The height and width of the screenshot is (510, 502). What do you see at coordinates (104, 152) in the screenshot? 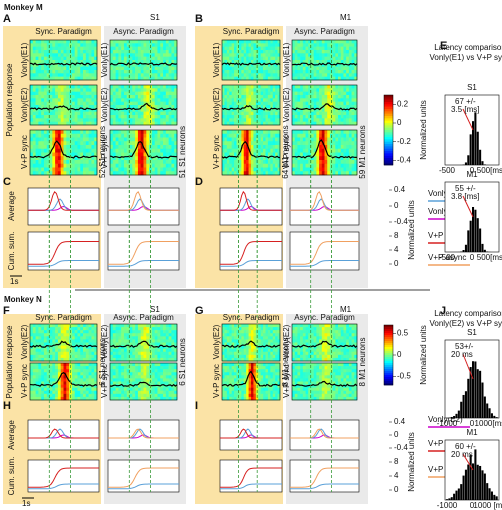
I see `row-condition: V+P sync` at bounding box center [104, 152].